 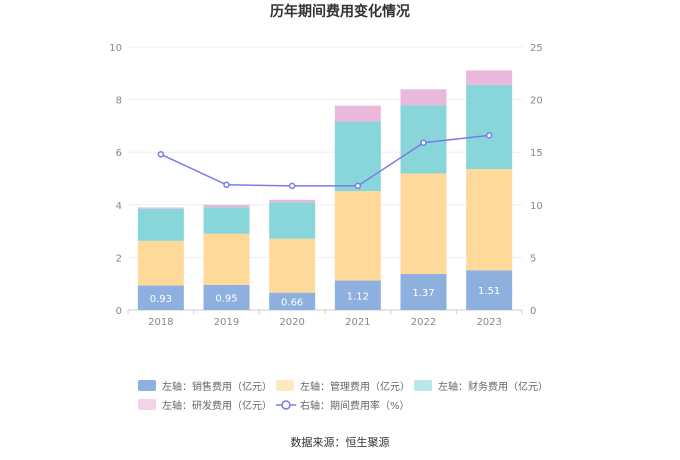 What do you see at coordinates (340, 442) in the screenshot?
I see `source-text: 数据来源：恒生聚源` at bounding box center [340, 442].